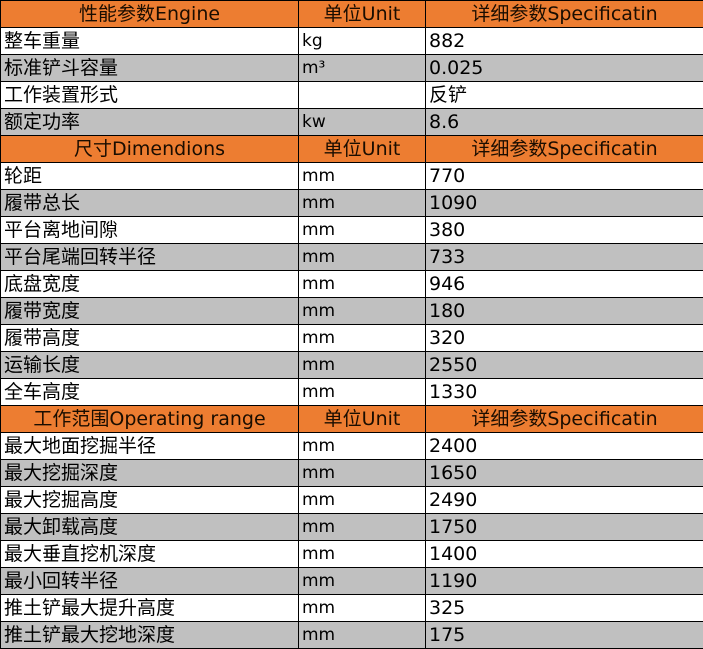 The width and height of the screenshot is (703, 649). What do you see at coordinates (150, 419) in the screenshot?
I see `section-title: 工作范围Operating range` at bounding box center [150, 419].